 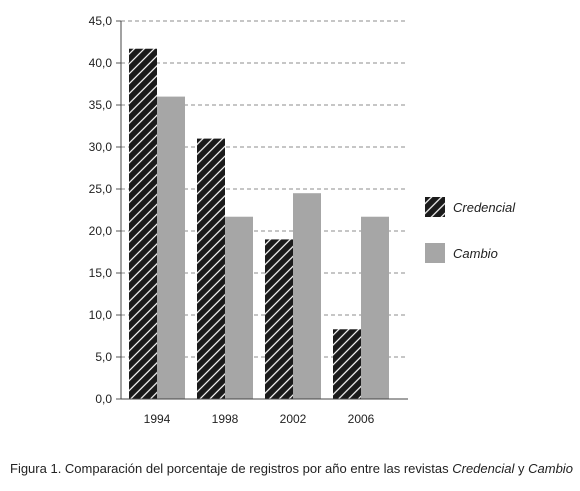 What do you see at coordinates (101, 273) in the screenshot?
I see `y-tick-label: 15,0` at bounding box center [101, 273].